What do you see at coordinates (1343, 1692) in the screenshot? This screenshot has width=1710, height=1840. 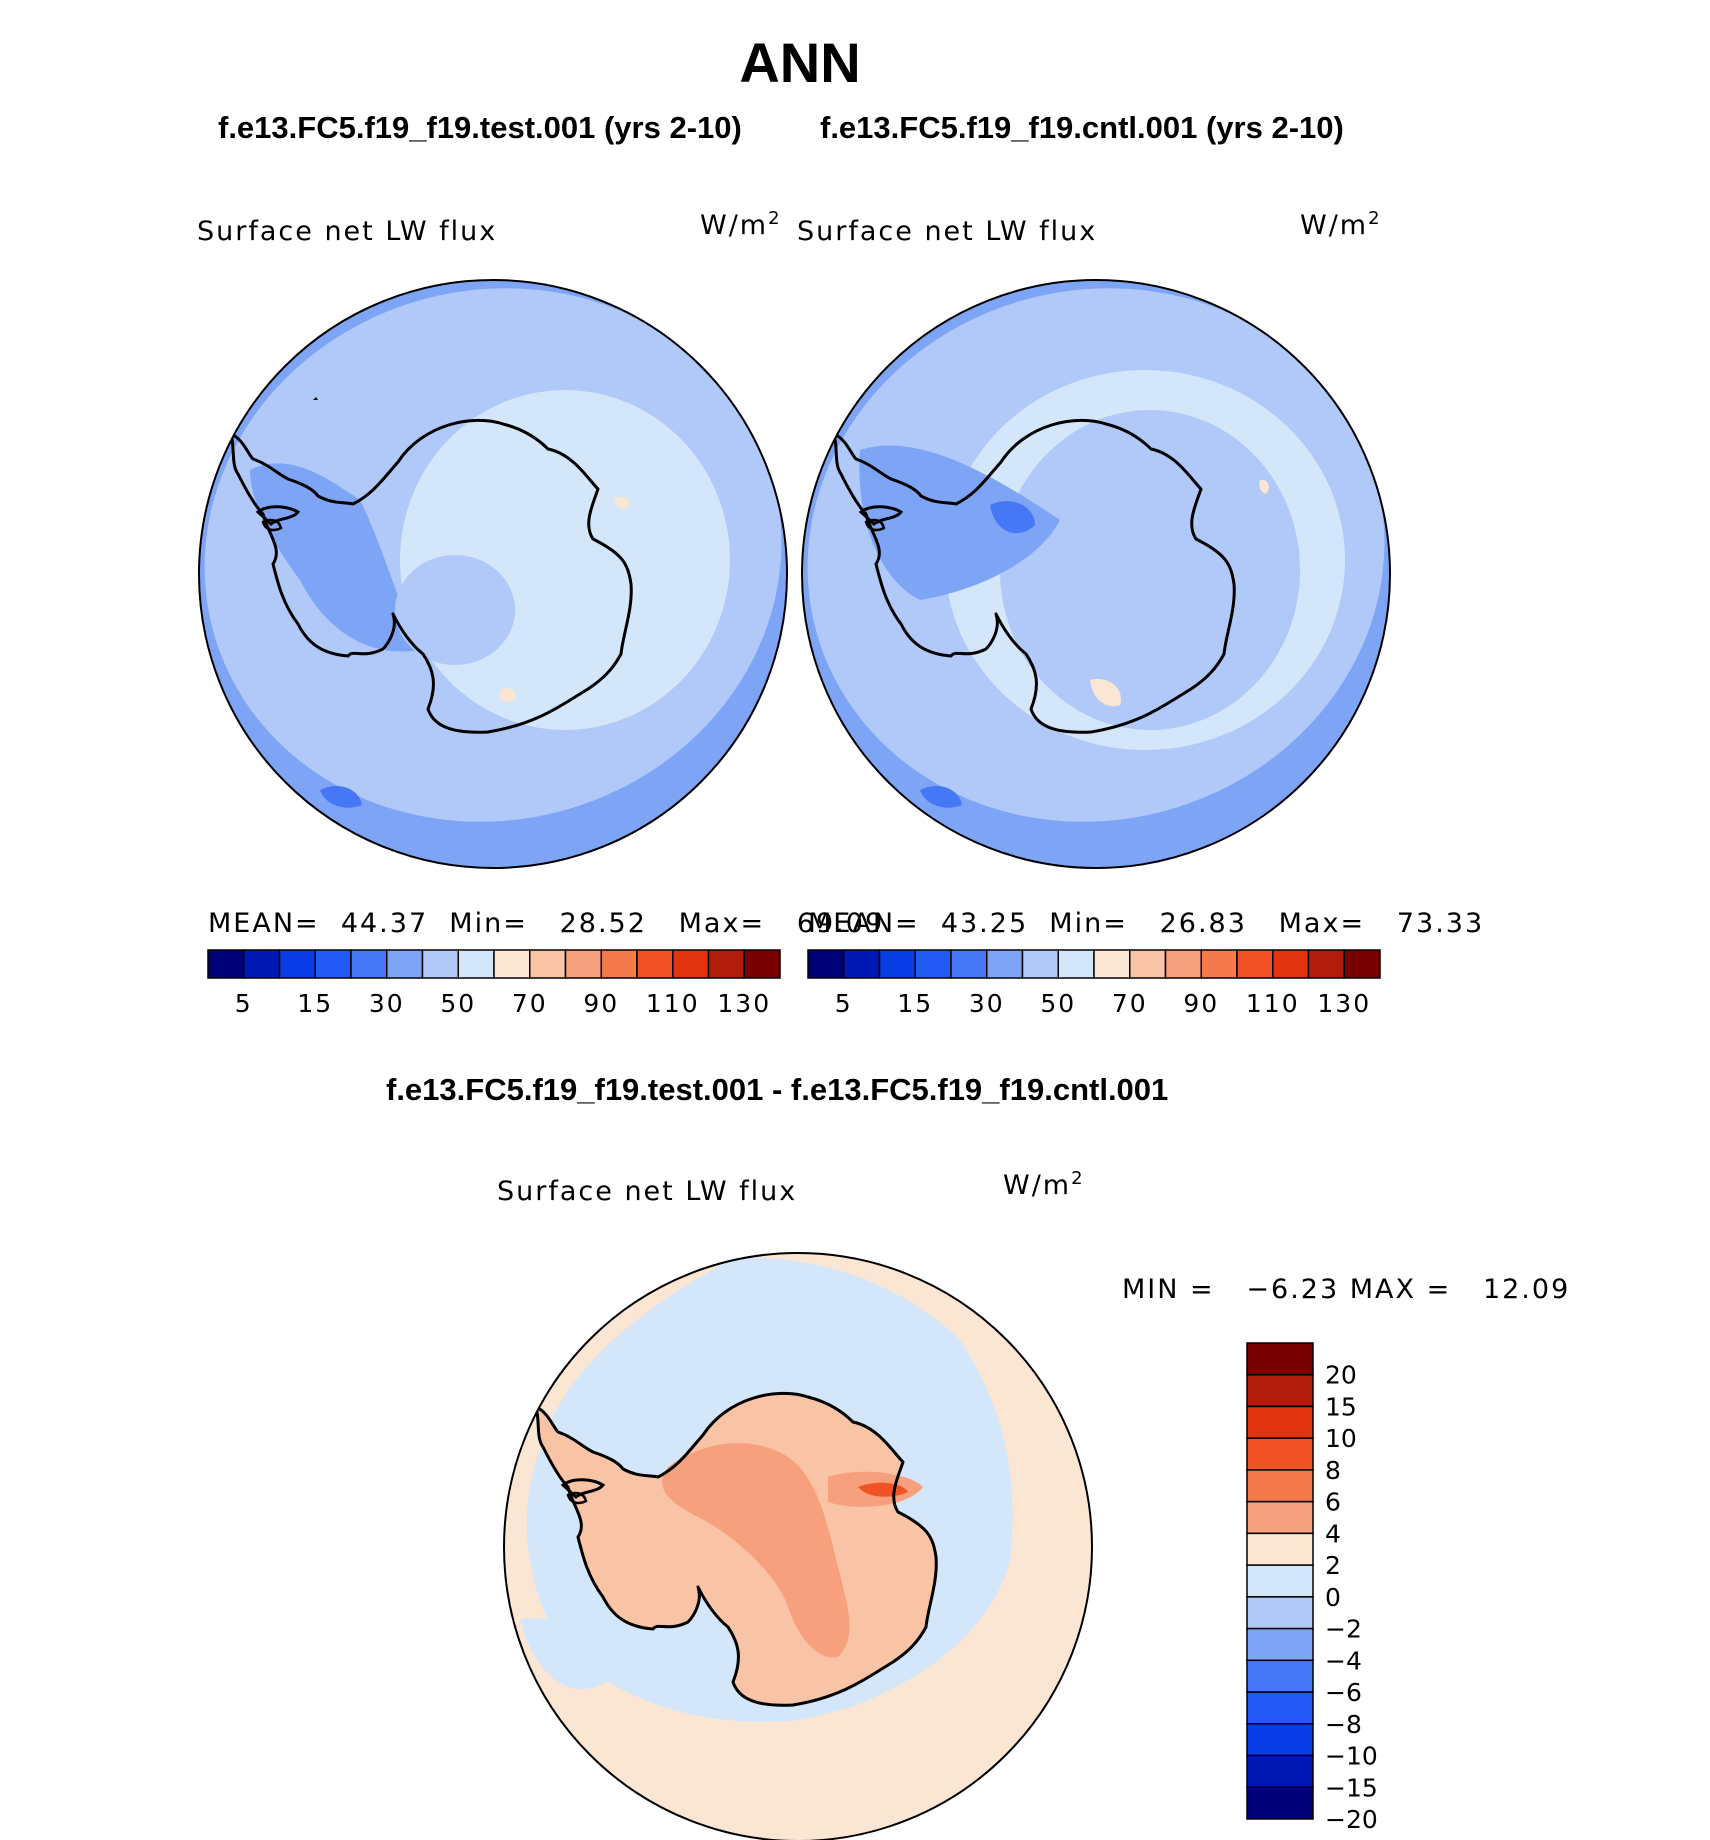 I see `diff-colorbar-tick-label: −6` at bounding box center [1343, 1692].